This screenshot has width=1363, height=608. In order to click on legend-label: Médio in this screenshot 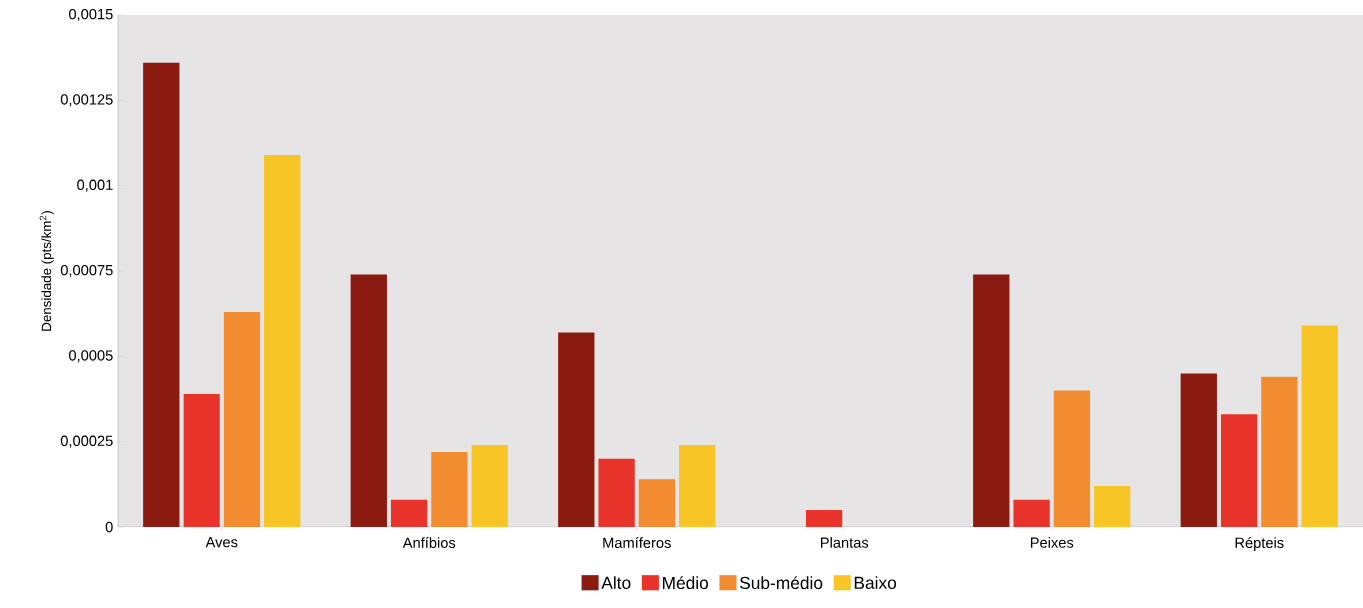, I will do `click(686, 583)`.